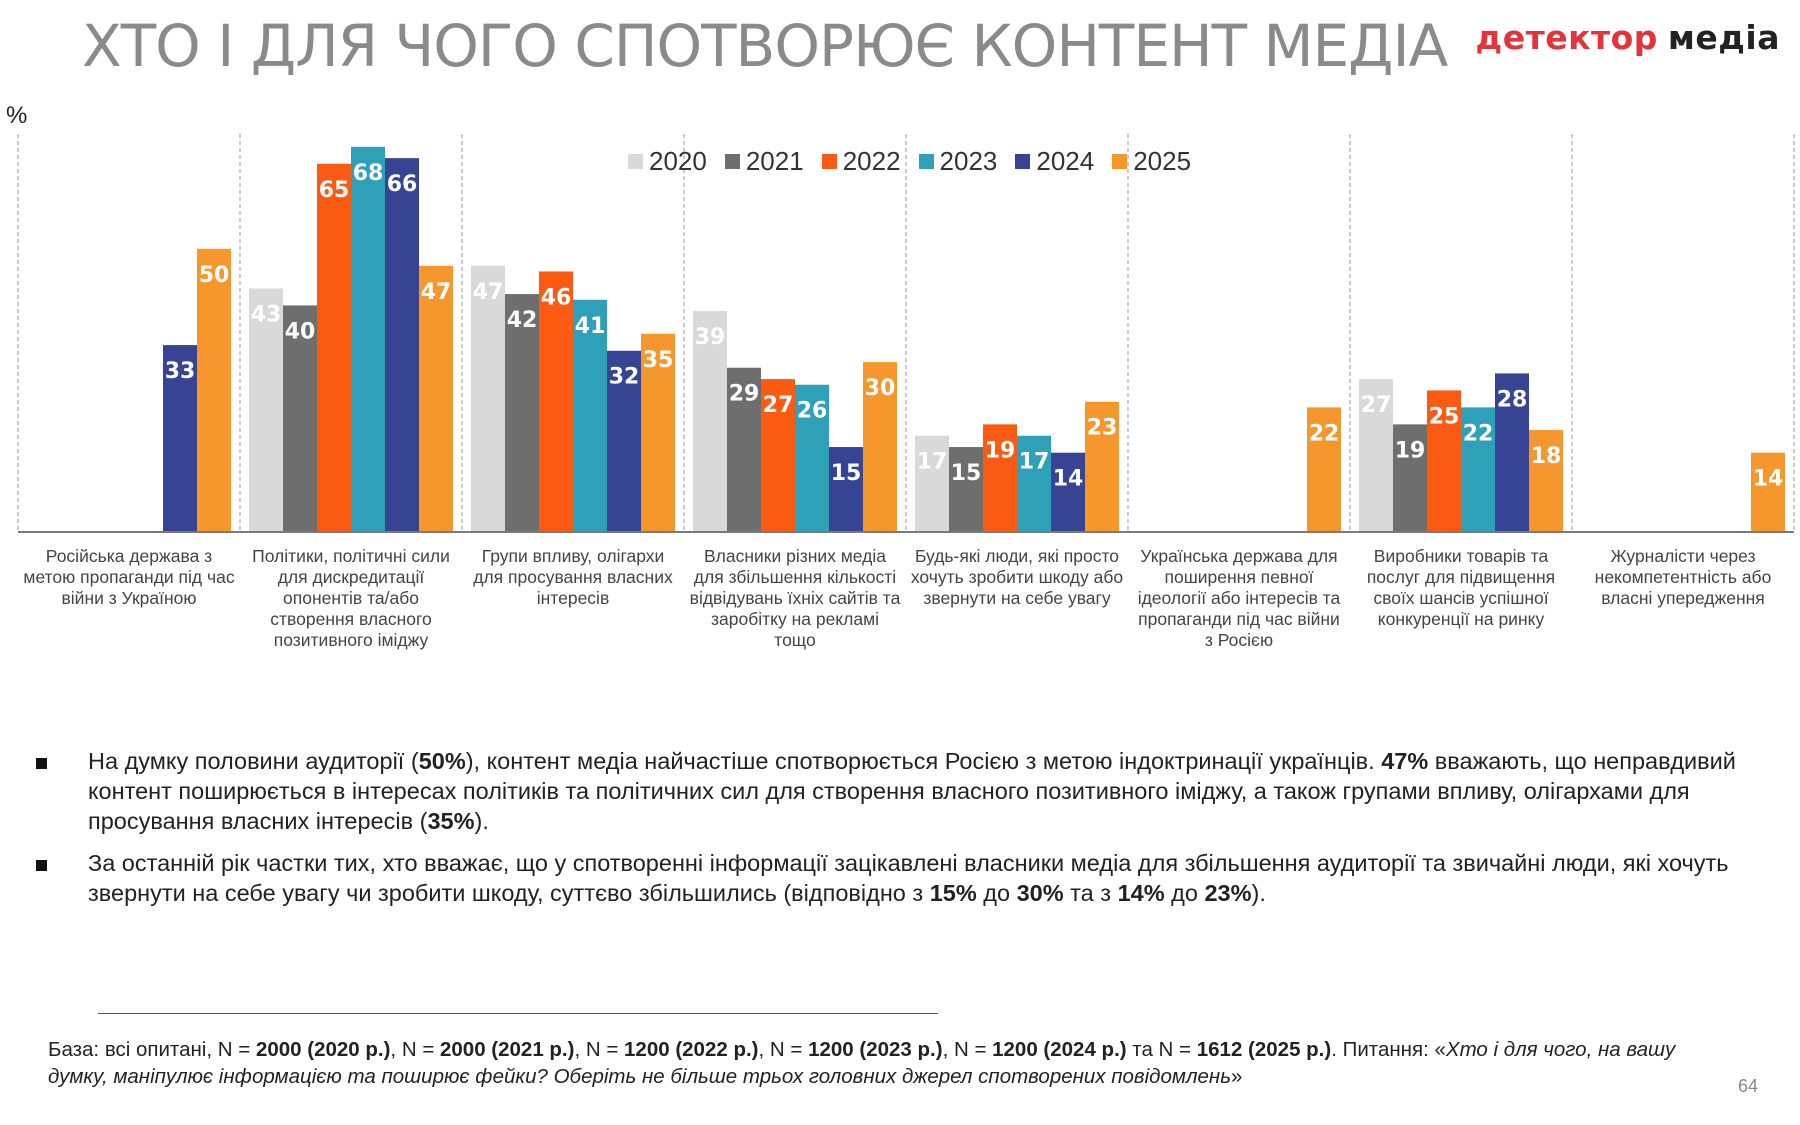 The image size is (1800, 1125). I want to click on logo-part-2: медіа, so click(1723, 37).